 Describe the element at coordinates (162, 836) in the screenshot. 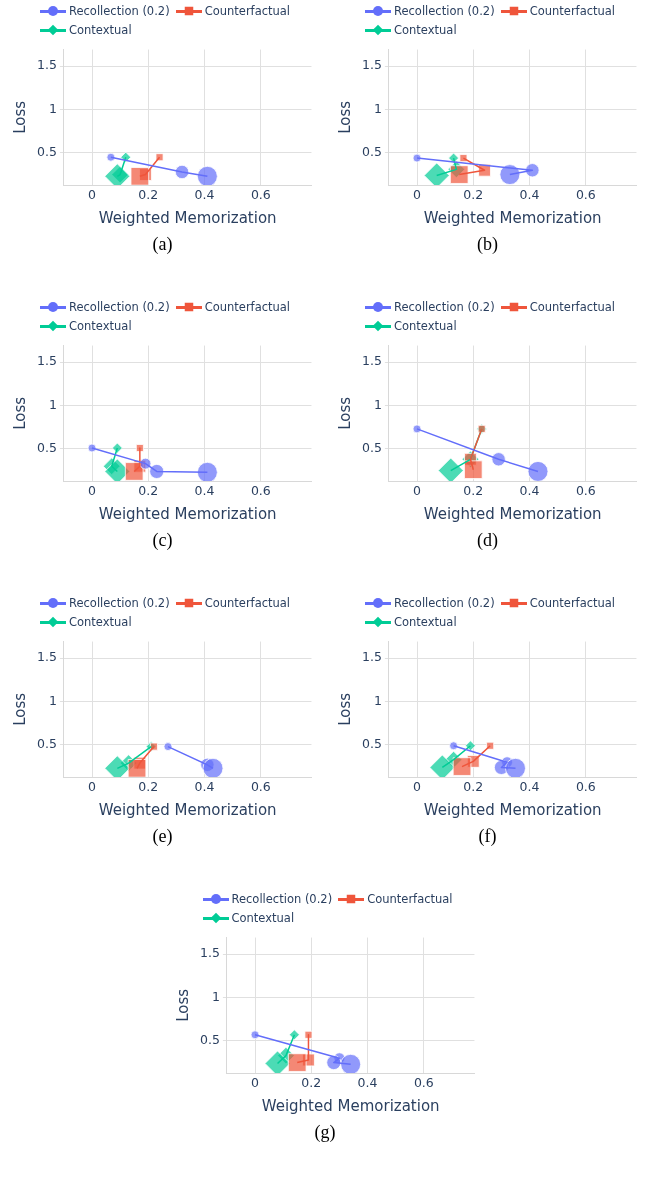

I see `text: (e)` at that location.